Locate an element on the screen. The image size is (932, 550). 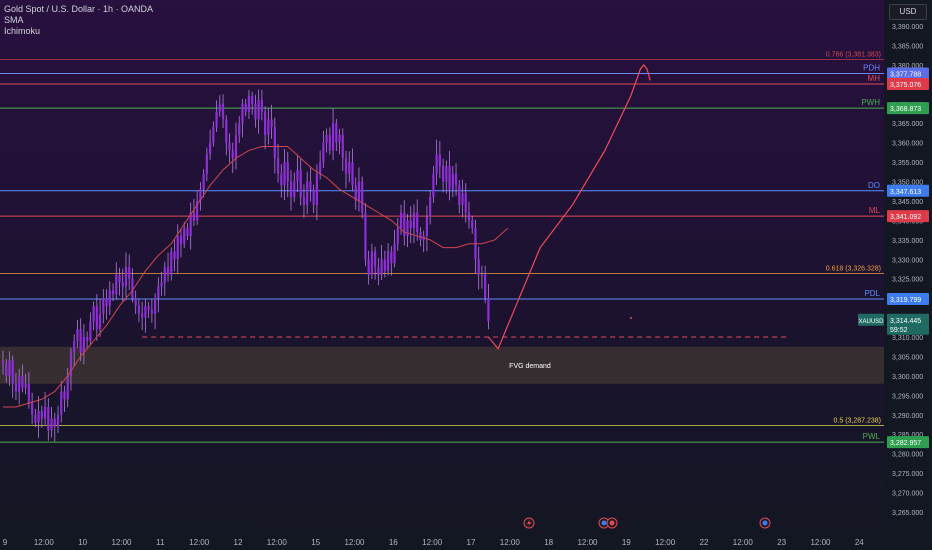
time-axis-panel is located at coordinates (466, 541).